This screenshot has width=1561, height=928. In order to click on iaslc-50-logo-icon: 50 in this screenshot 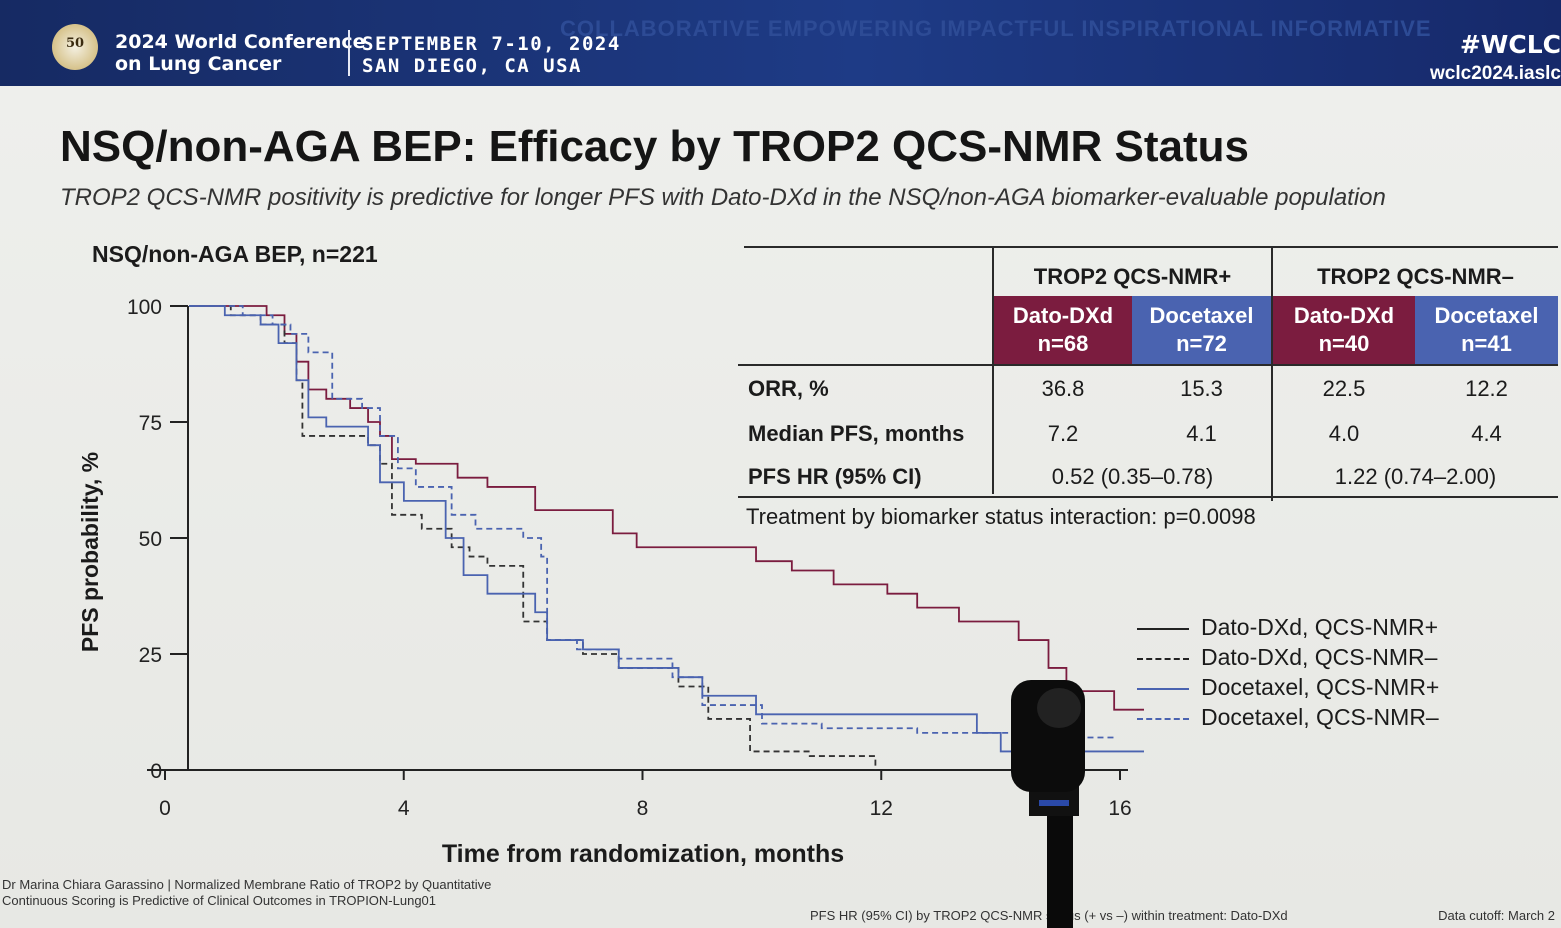, I will do `click(75, 47)`.